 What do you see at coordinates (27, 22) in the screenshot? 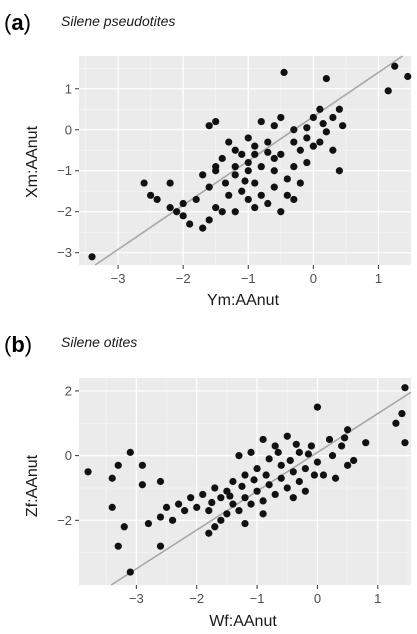
I see `panel-a-label-close: )` at bounding box center [27, 22].